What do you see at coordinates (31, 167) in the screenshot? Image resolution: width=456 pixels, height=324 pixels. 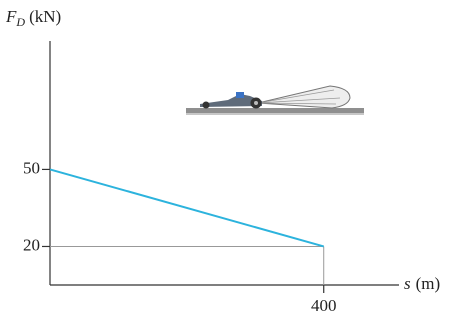 I see `y-tick-label: 50` at bounding box center [31, 167].